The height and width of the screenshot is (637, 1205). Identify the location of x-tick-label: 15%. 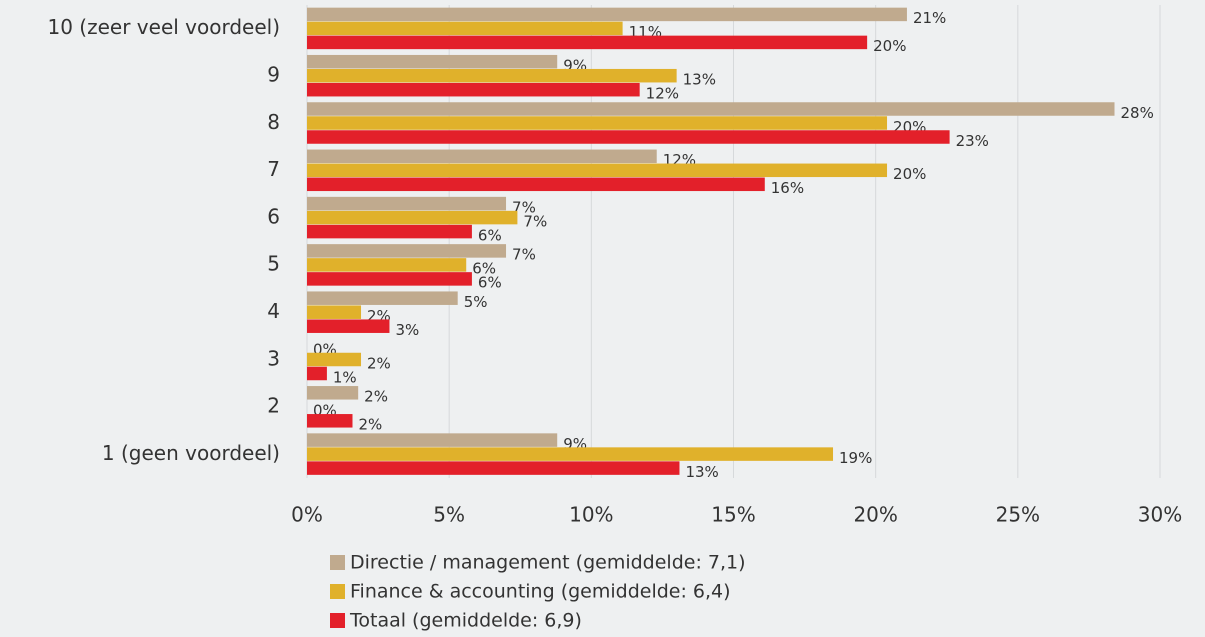
(733, 515).